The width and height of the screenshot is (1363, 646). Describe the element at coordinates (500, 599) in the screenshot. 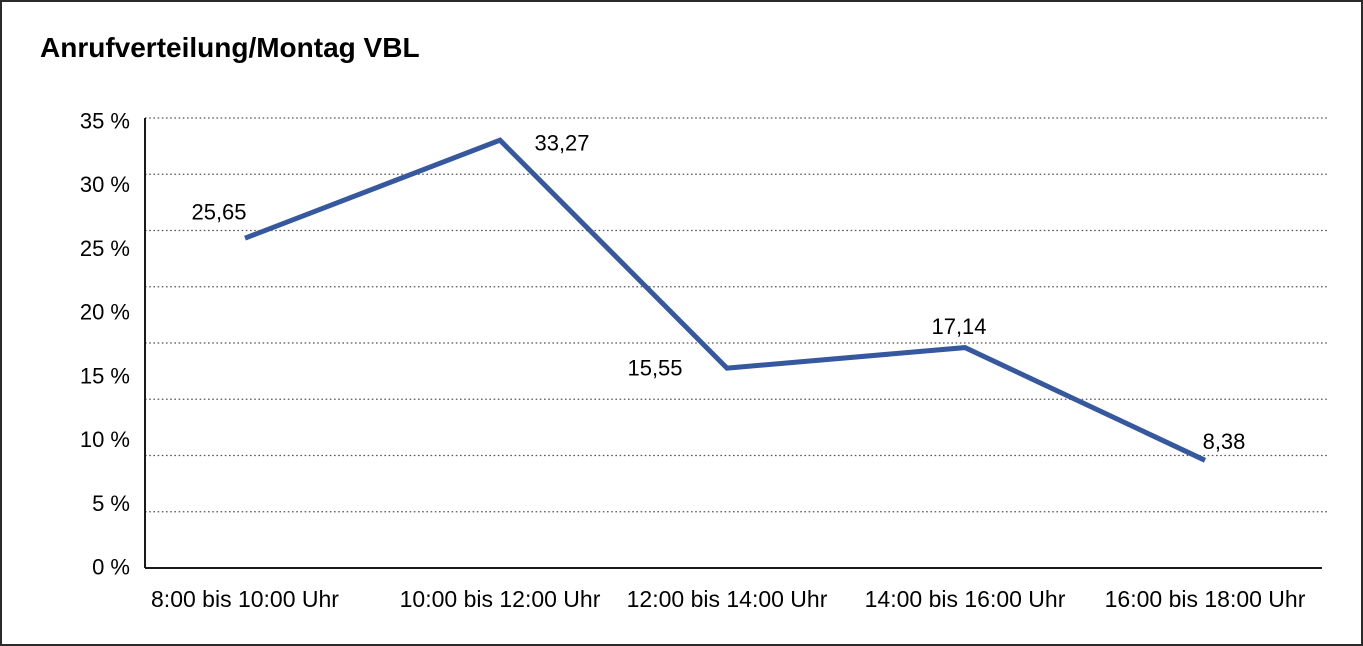

I see `x-axis-category-label: 10:00 bis 12:00 Uhr` at that location.